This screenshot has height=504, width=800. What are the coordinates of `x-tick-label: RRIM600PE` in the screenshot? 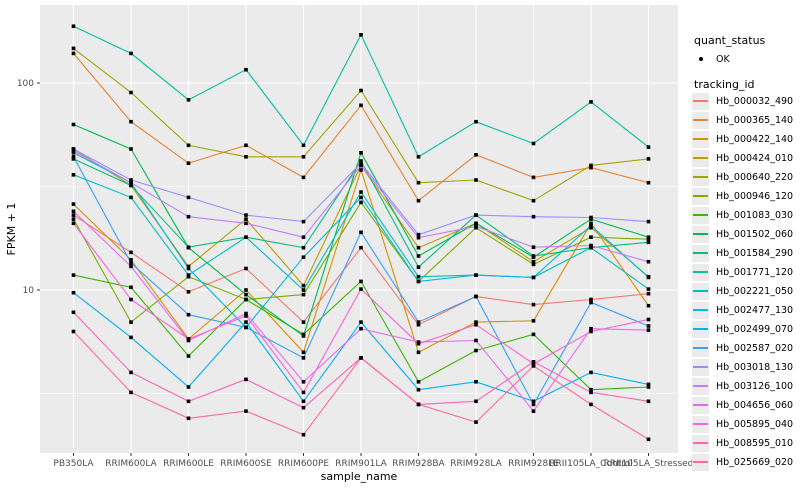 It's located at (304, 464).